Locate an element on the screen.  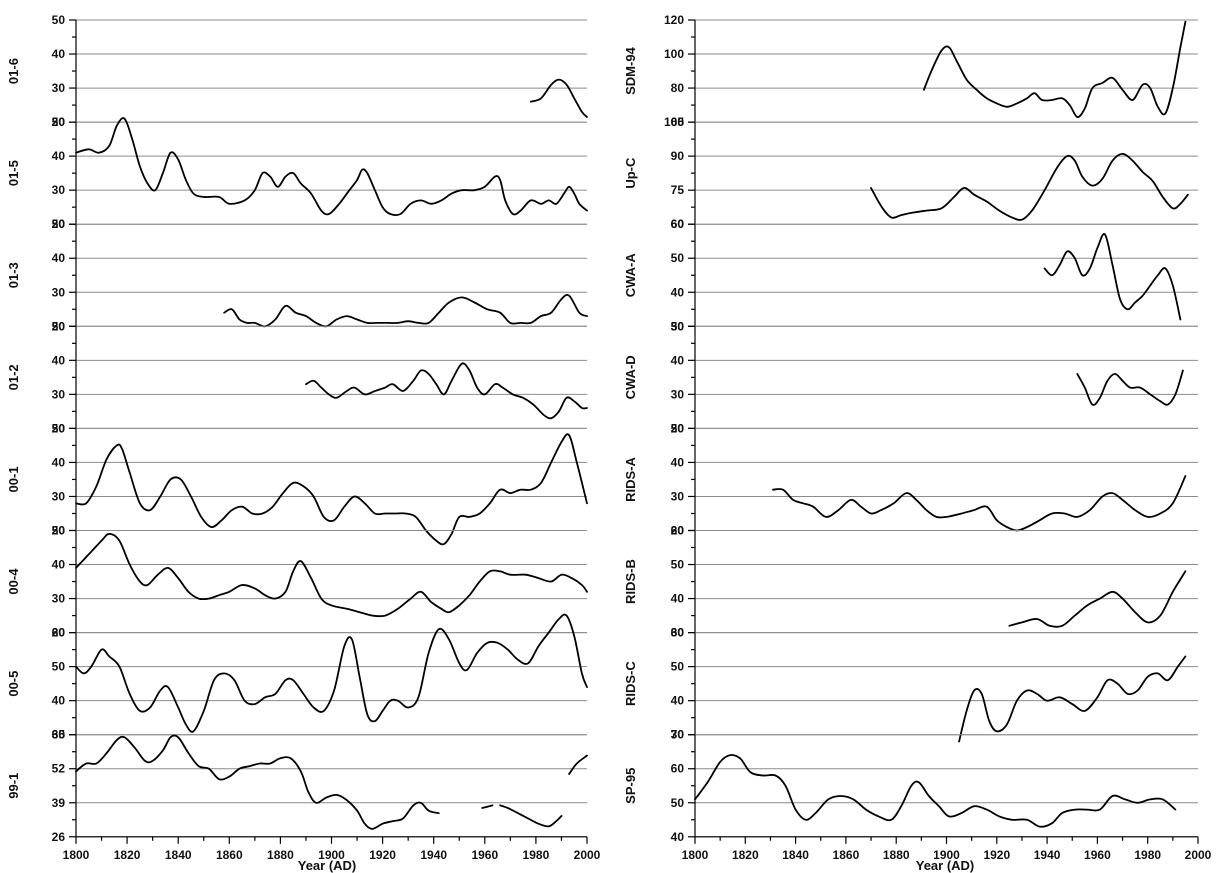
x-tick-label: 1860 is located at coordinates (229, 855).